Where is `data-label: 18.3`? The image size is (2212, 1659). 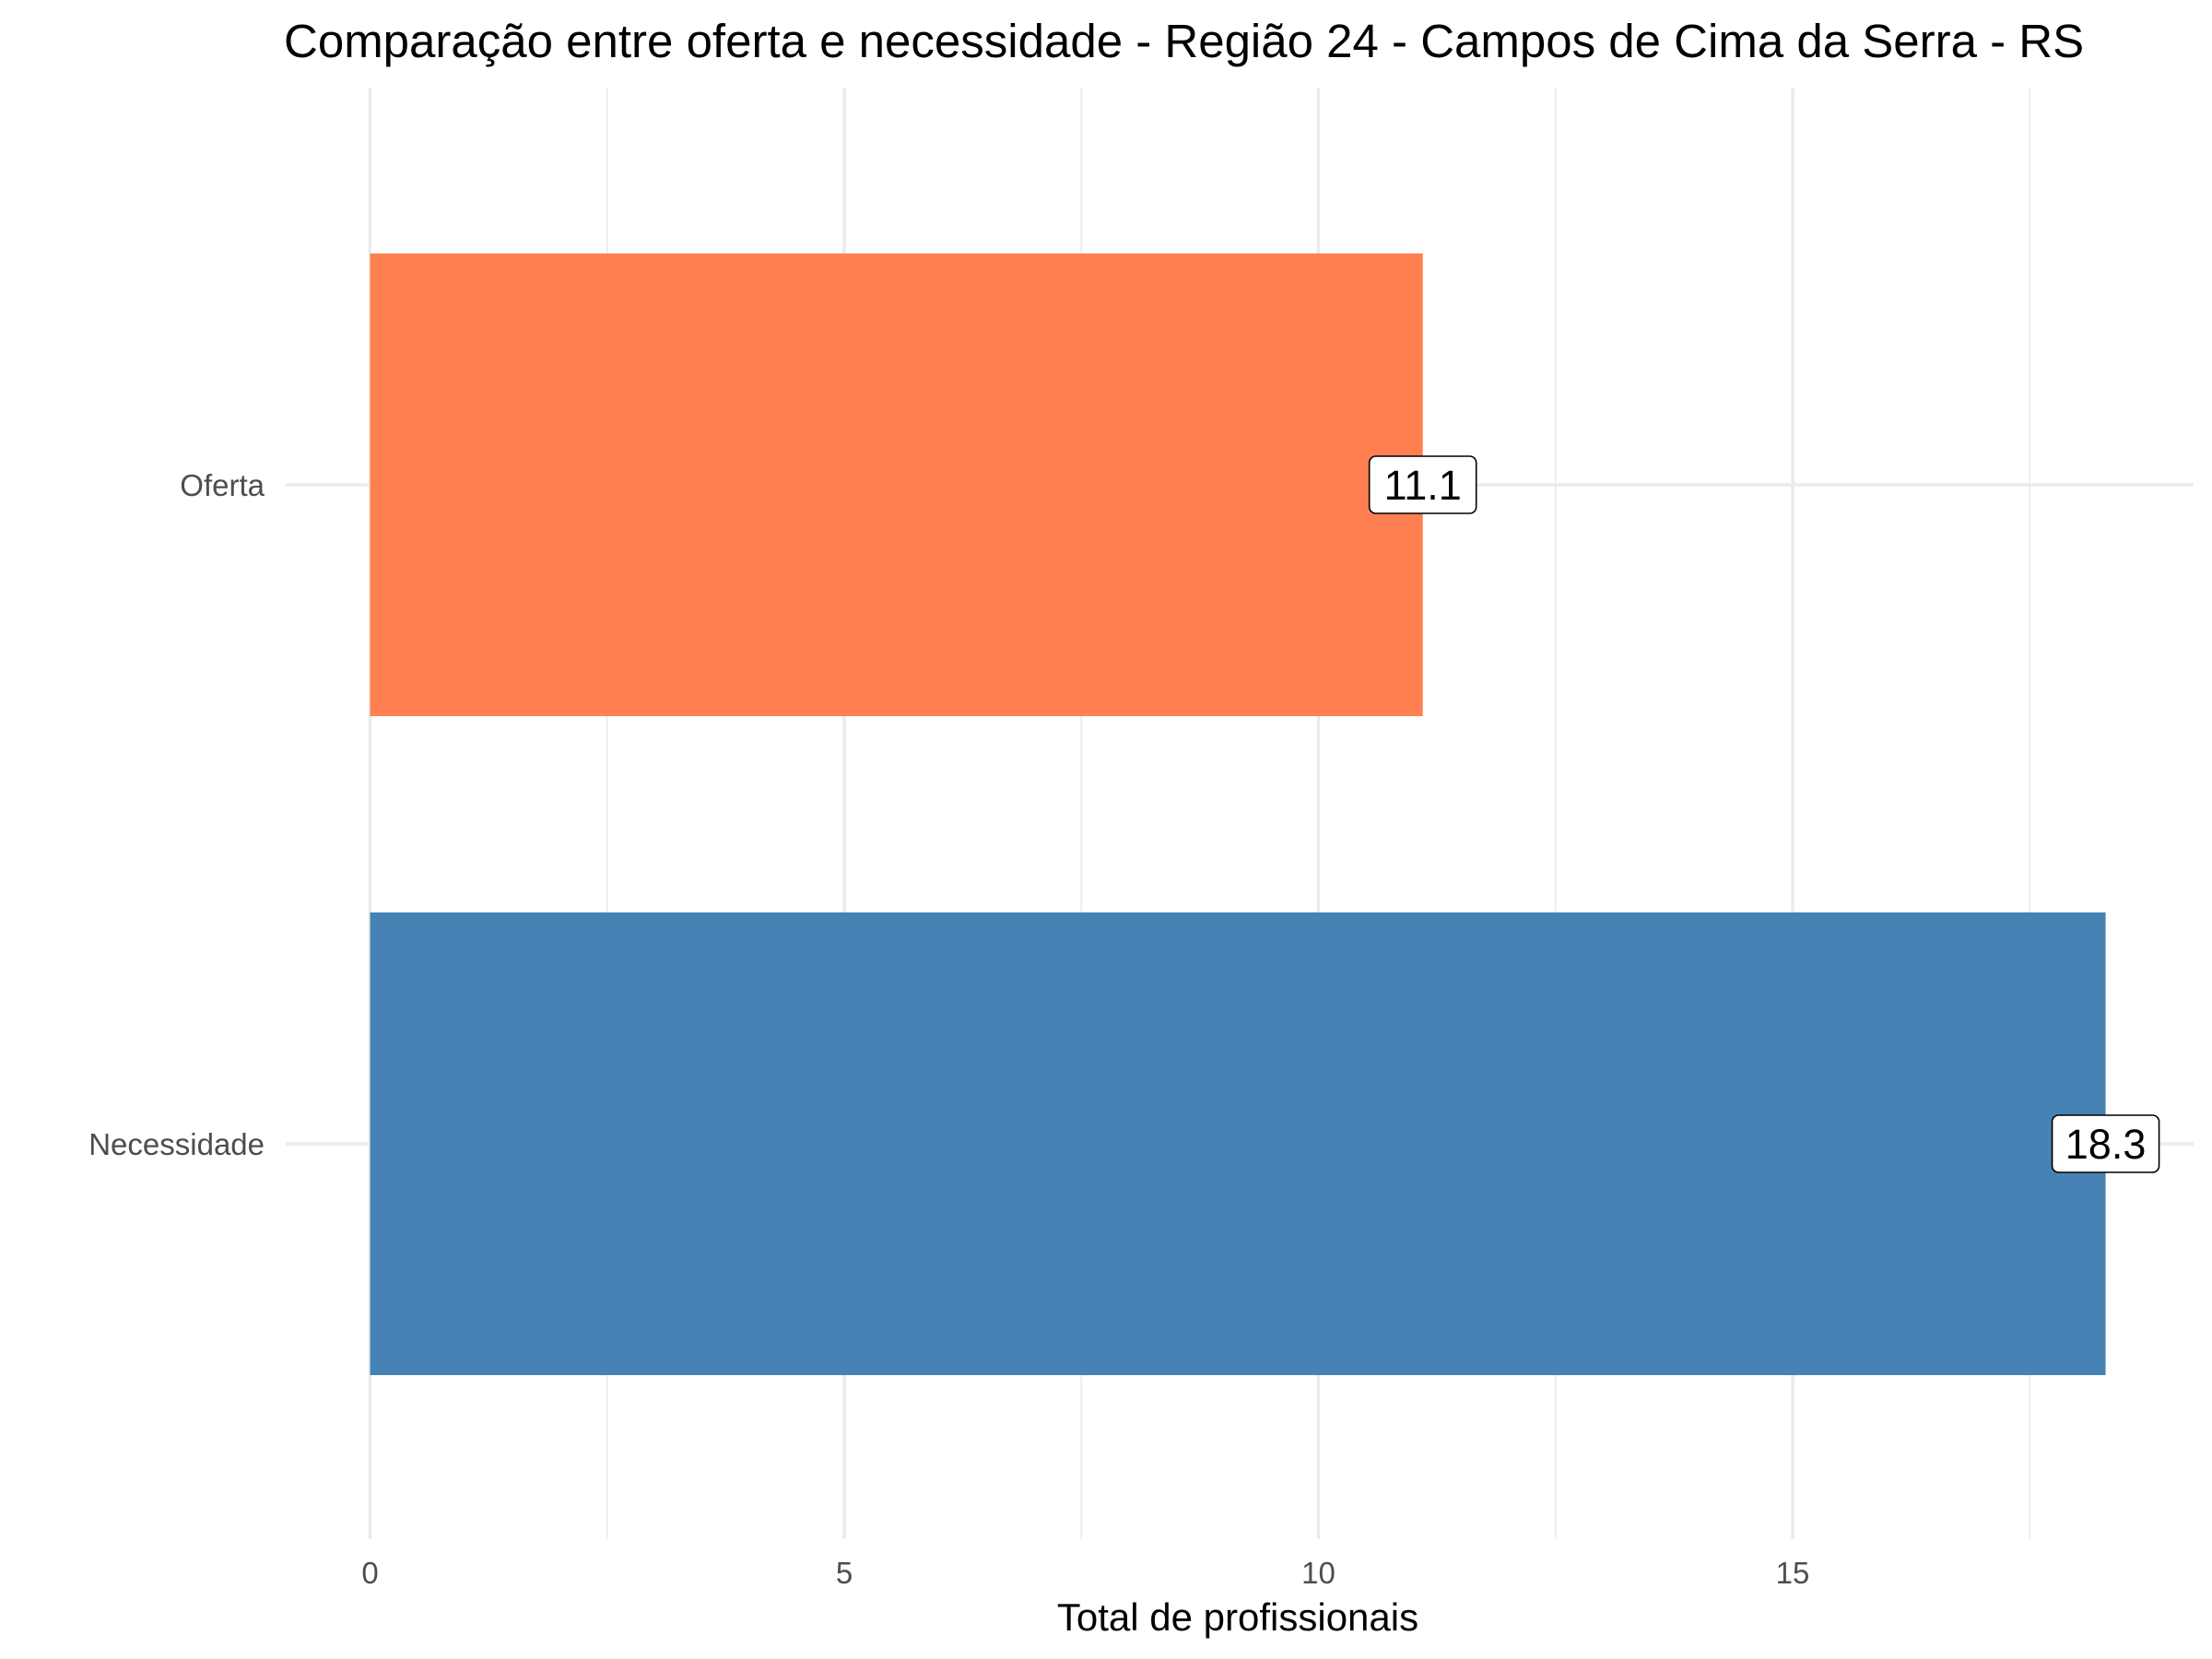
data-label: 18.3 is located at coordinates (2106, 1144).